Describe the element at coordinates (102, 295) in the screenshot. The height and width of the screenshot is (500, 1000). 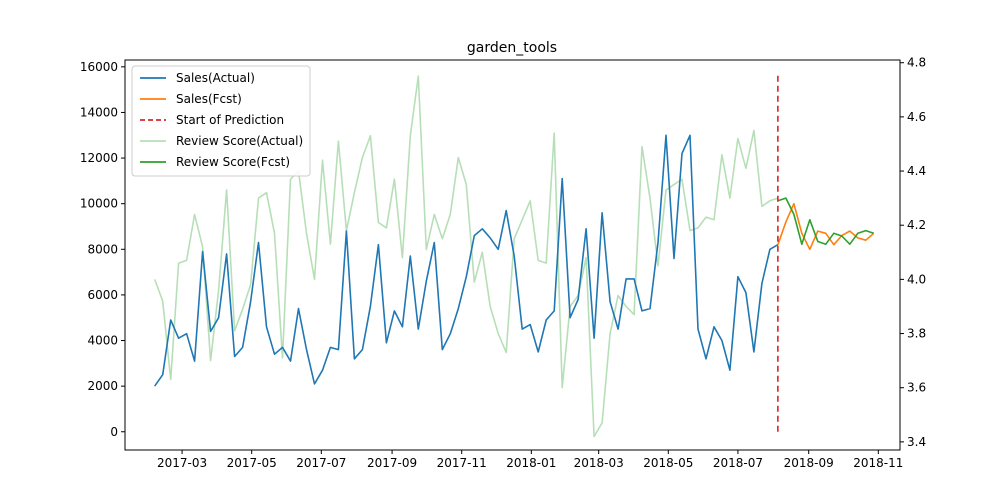
I see `left-tick-label: 6000` at that location.